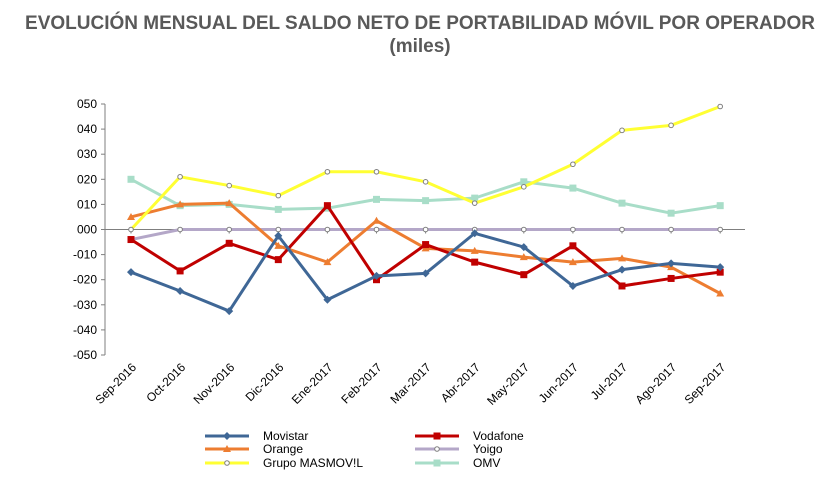 The image size is (840, 485). I want to click on x-tick-label: Sep-2016, so click(115, 383).